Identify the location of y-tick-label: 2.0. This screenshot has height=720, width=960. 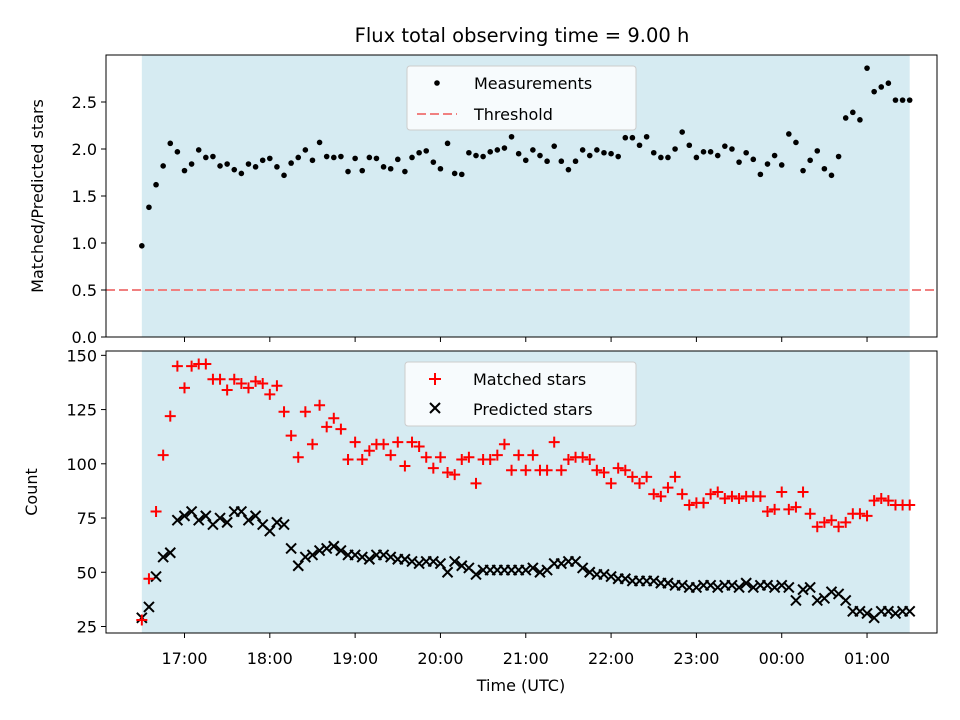
(84, 149).